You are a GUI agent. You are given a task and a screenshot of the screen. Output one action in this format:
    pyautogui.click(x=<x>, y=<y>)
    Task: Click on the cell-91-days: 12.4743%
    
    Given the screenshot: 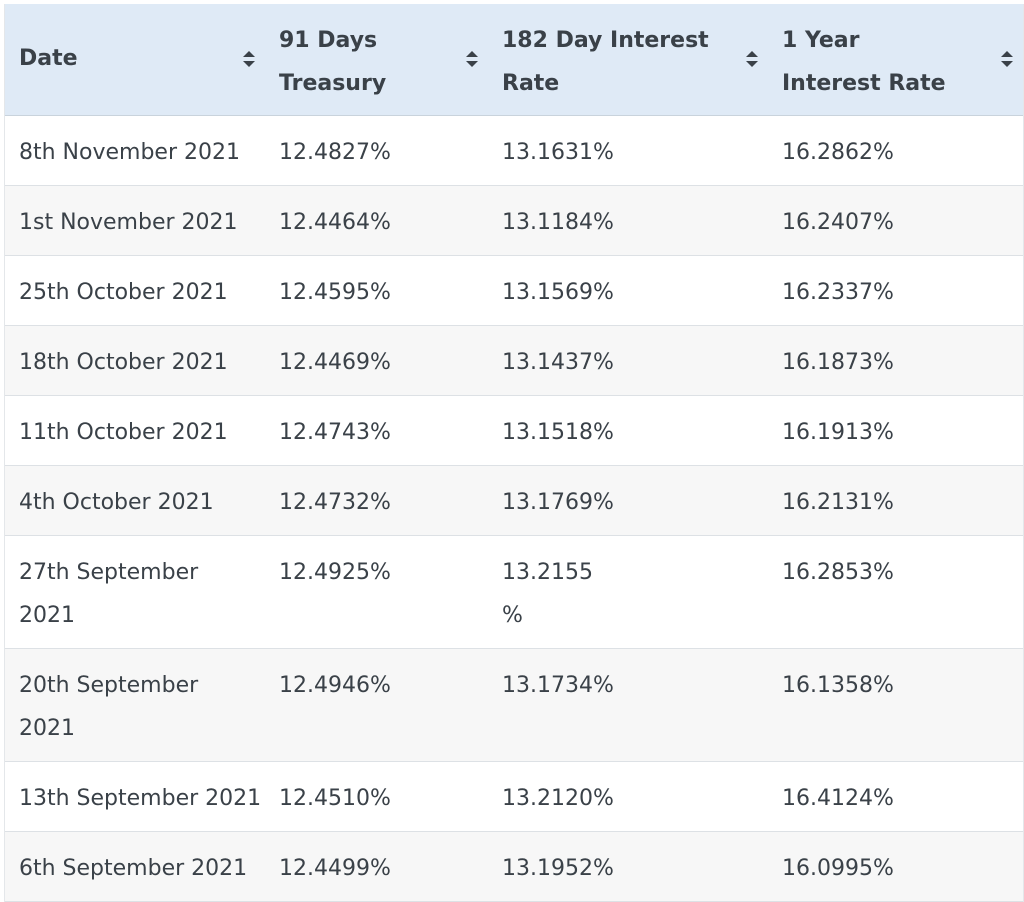 What is the action you would take?
    pyautogui.click(x=335, y=432)
    